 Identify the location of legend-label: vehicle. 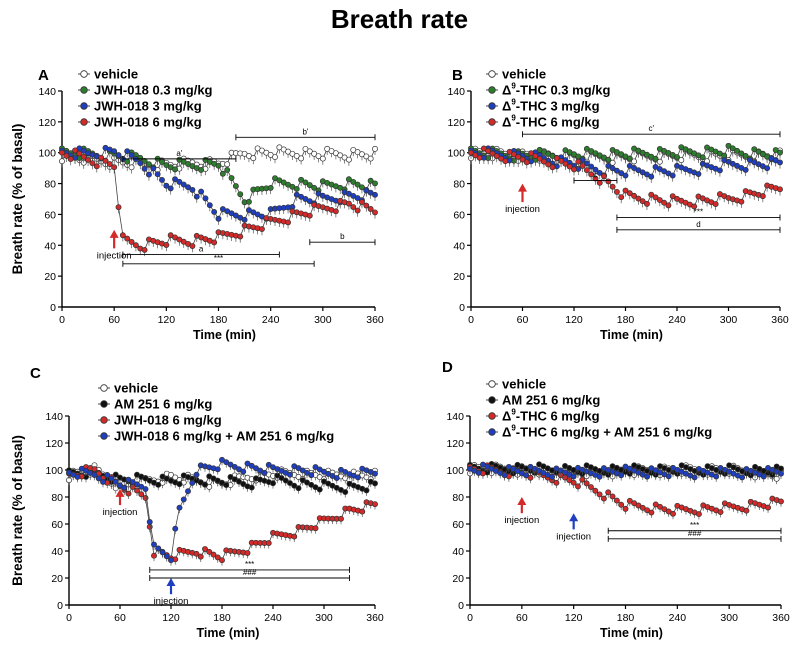
(116, 74).